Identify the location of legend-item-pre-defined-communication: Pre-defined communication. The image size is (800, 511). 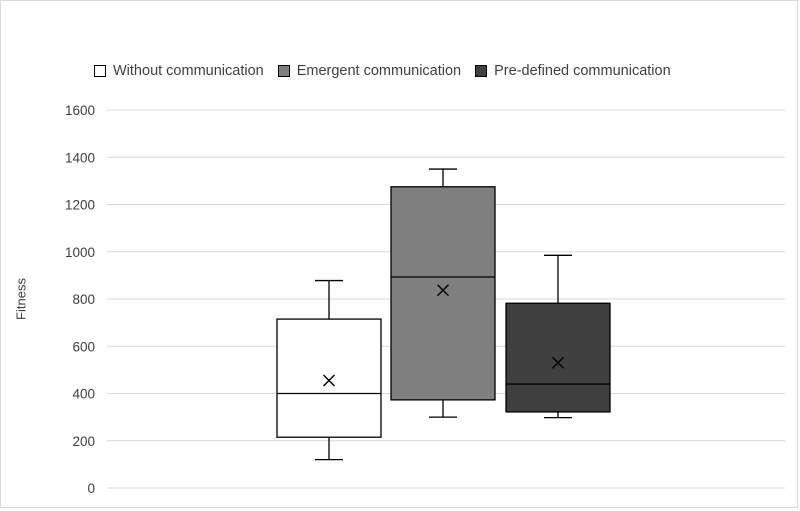
(573, 71).